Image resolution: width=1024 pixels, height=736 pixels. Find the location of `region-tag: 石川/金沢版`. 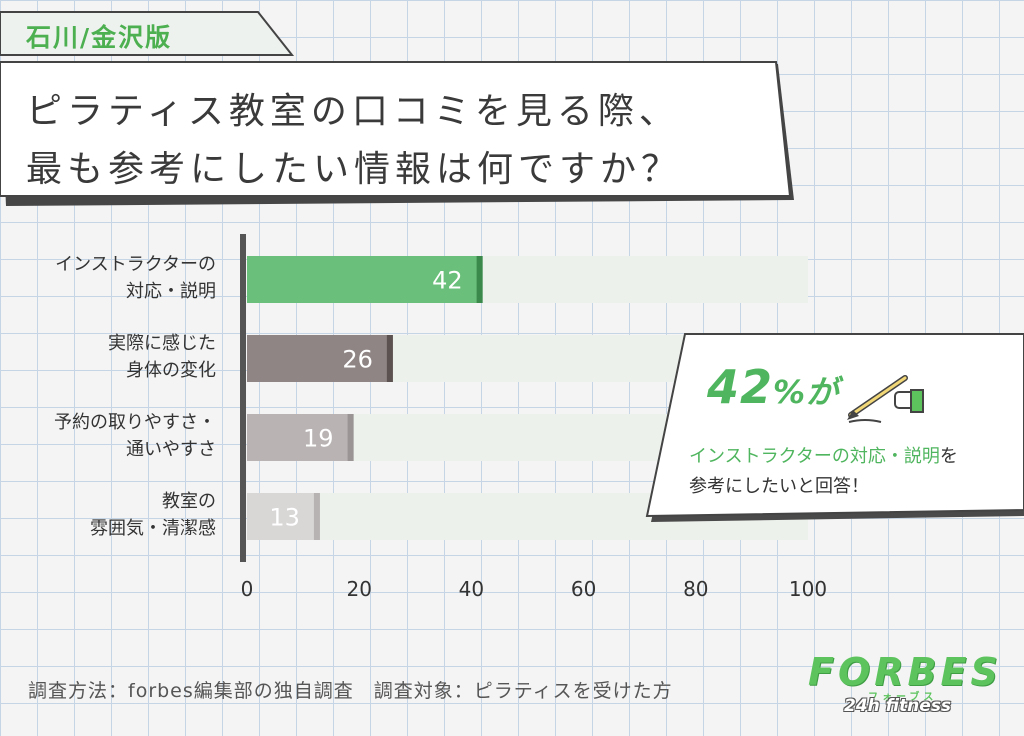

region-tag: 石川/金沢版 is located at coordinates (150, 33).